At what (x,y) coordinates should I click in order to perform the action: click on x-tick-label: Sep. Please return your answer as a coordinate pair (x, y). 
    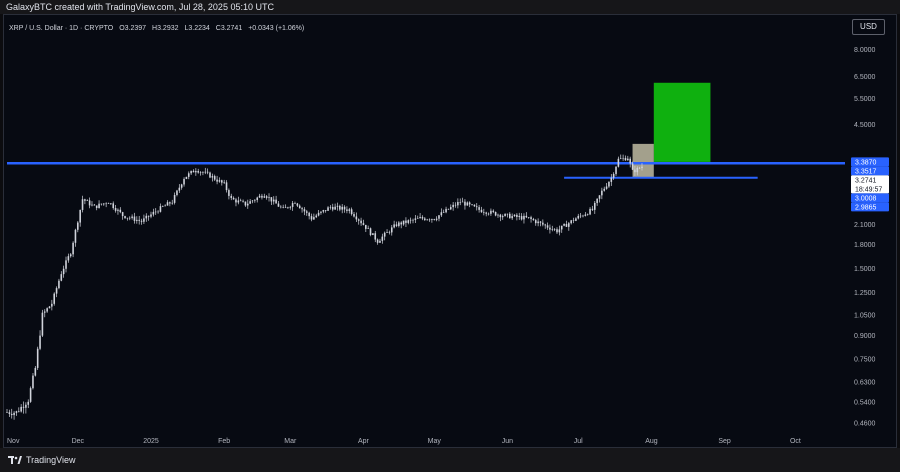
    Looking at the image, I should click on (724, 441).